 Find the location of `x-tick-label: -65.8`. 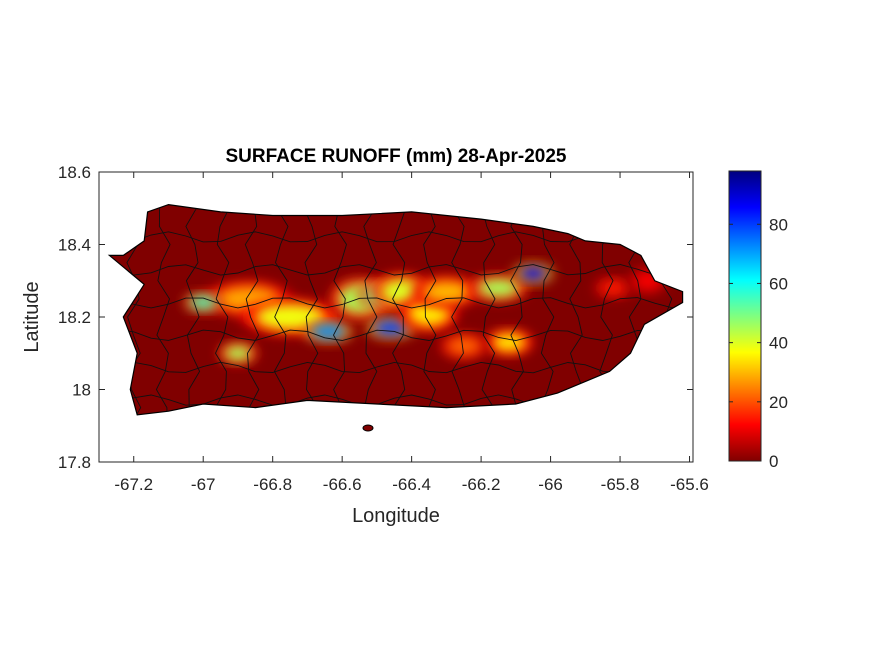

x-tick-label: -65.8 is located at coordinates (620, 484).